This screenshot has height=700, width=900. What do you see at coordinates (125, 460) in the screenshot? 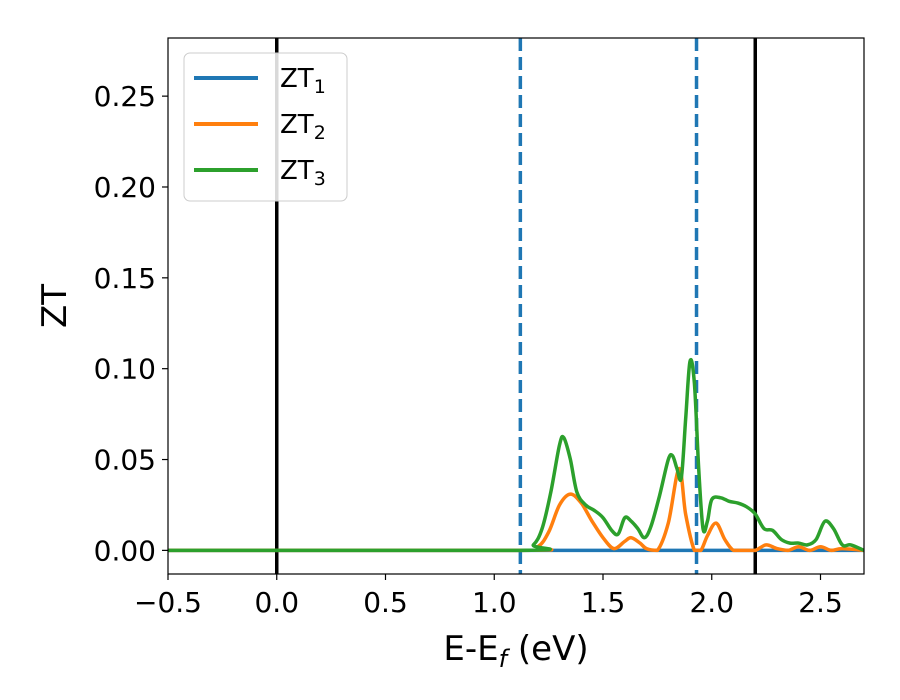
I see `y-tick-label: 0.05` at bounding box center [125, 460].